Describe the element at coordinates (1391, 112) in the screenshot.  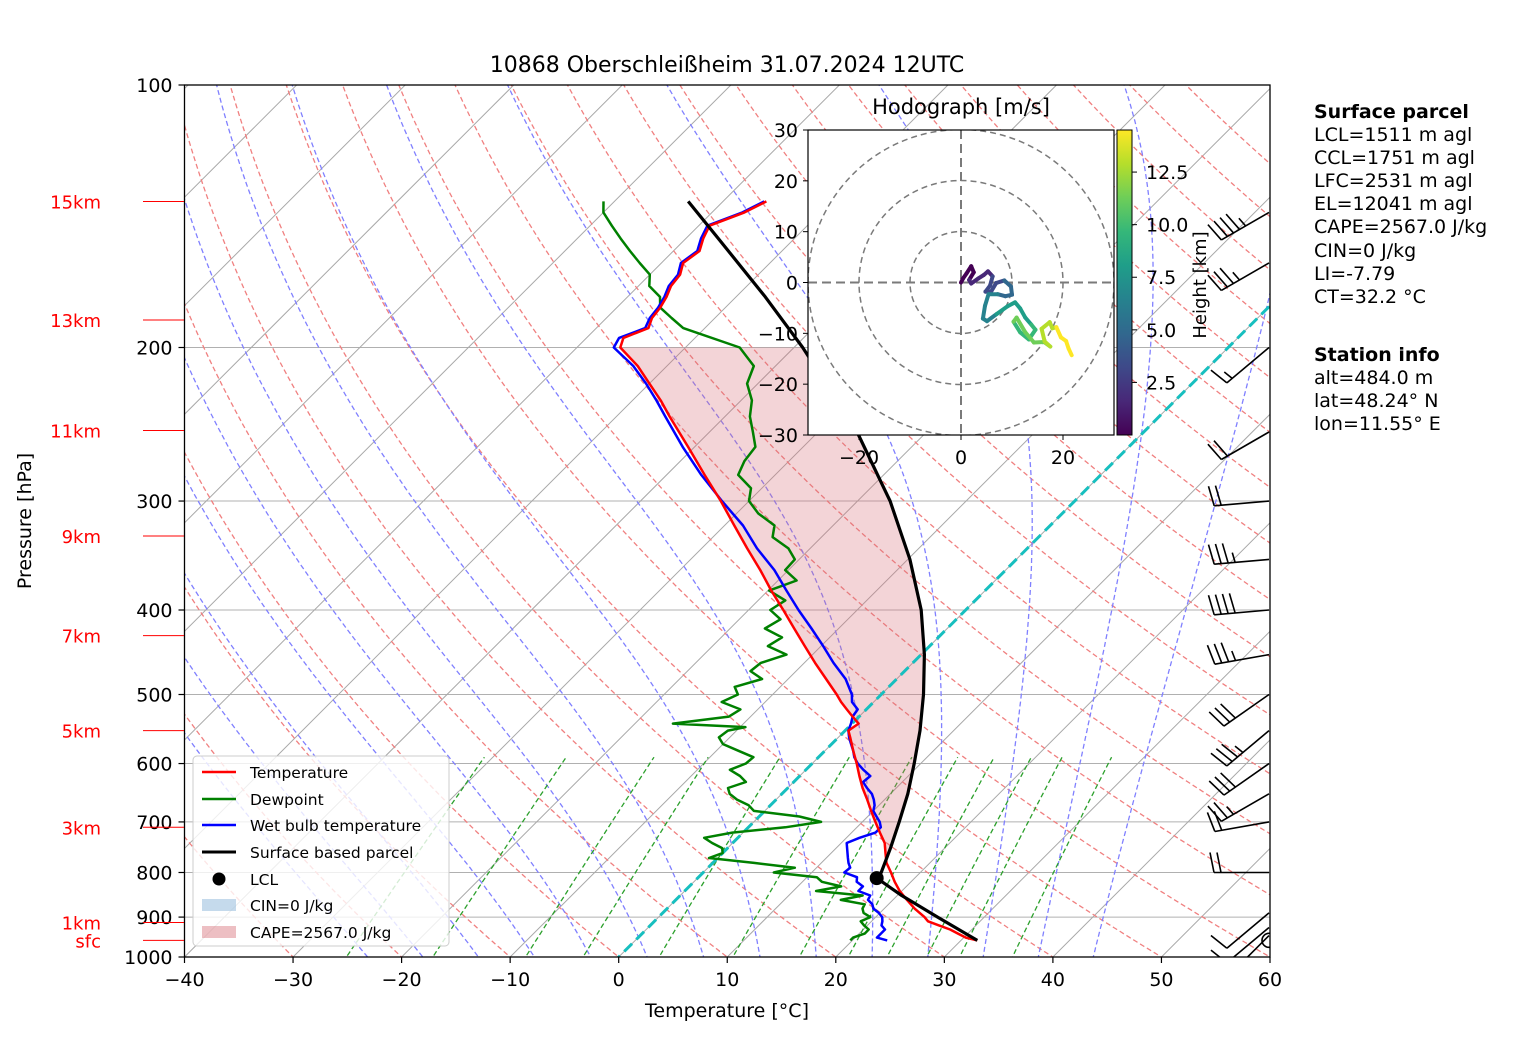
I see `surface-parcel-heading: Surface parcel` at that location.